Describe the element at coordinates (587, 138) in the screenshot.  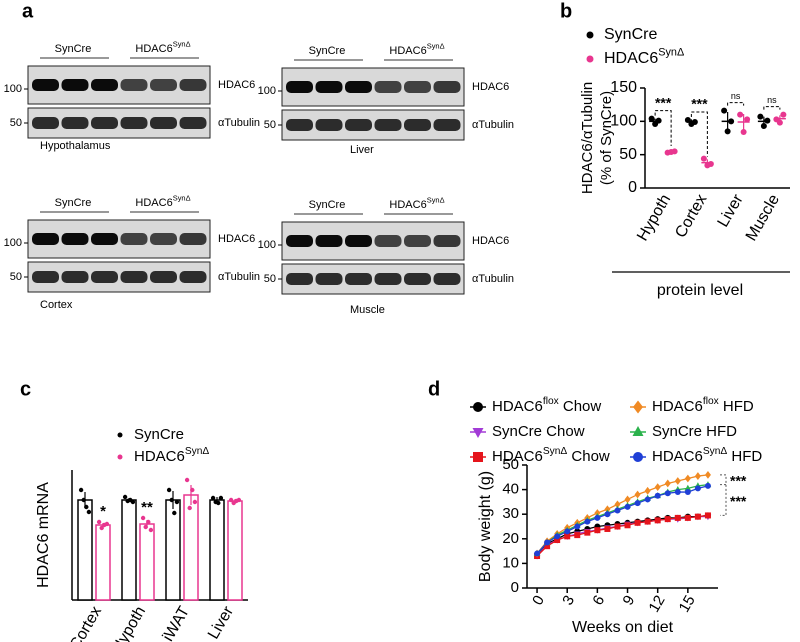
I see `y-axis-title: HDAC6/αTubulin` at that location.